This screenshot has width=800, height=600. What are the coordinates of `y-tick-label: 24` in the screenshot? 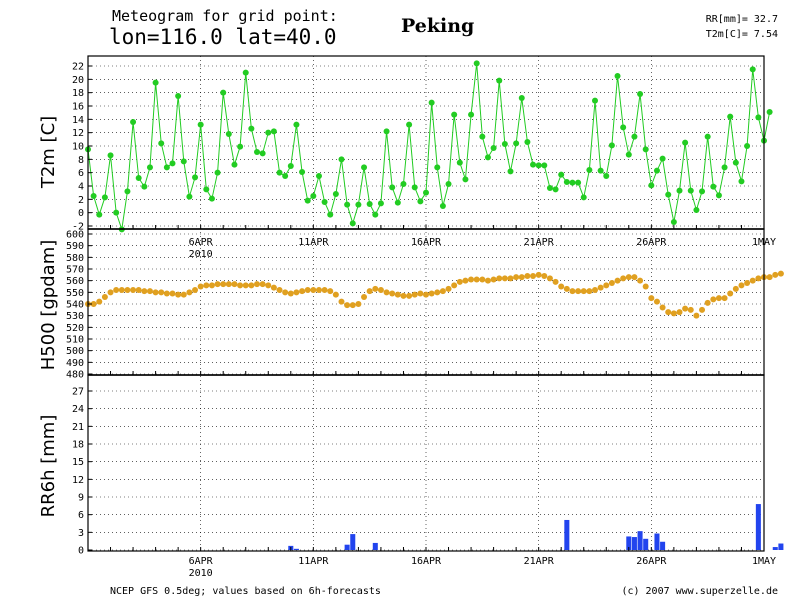 It's located at (78, 409).